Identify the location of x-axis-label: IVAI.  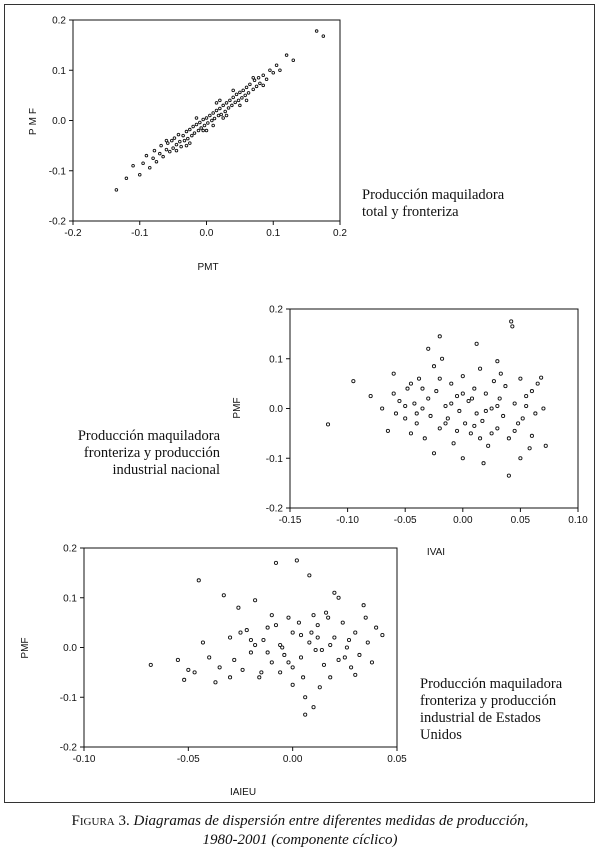
(436, 552).